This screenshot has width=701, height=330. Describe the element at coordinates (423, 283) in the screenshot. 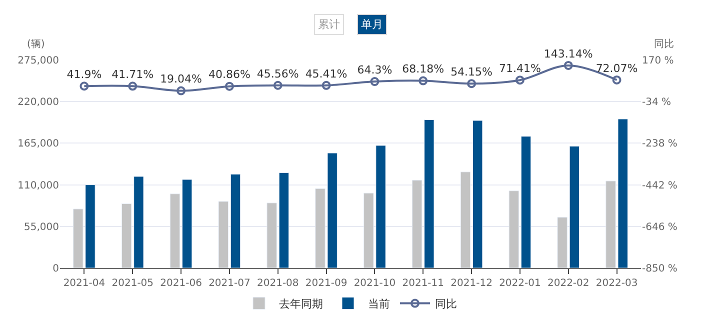

I see `x-tick-label: 2021-11` at that location.